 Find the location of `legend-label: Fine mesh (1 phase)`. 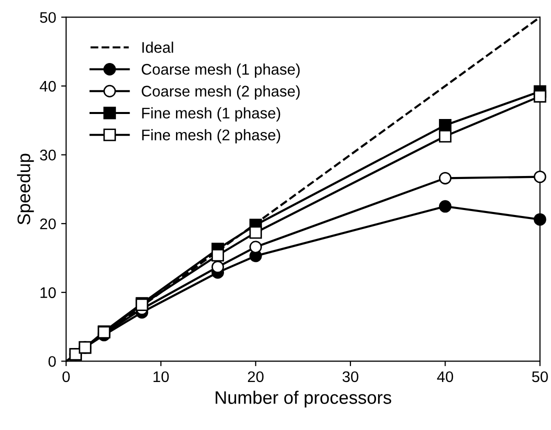

legend-label: Fine mesh (1 phase) is located at coordinates (211, 114).